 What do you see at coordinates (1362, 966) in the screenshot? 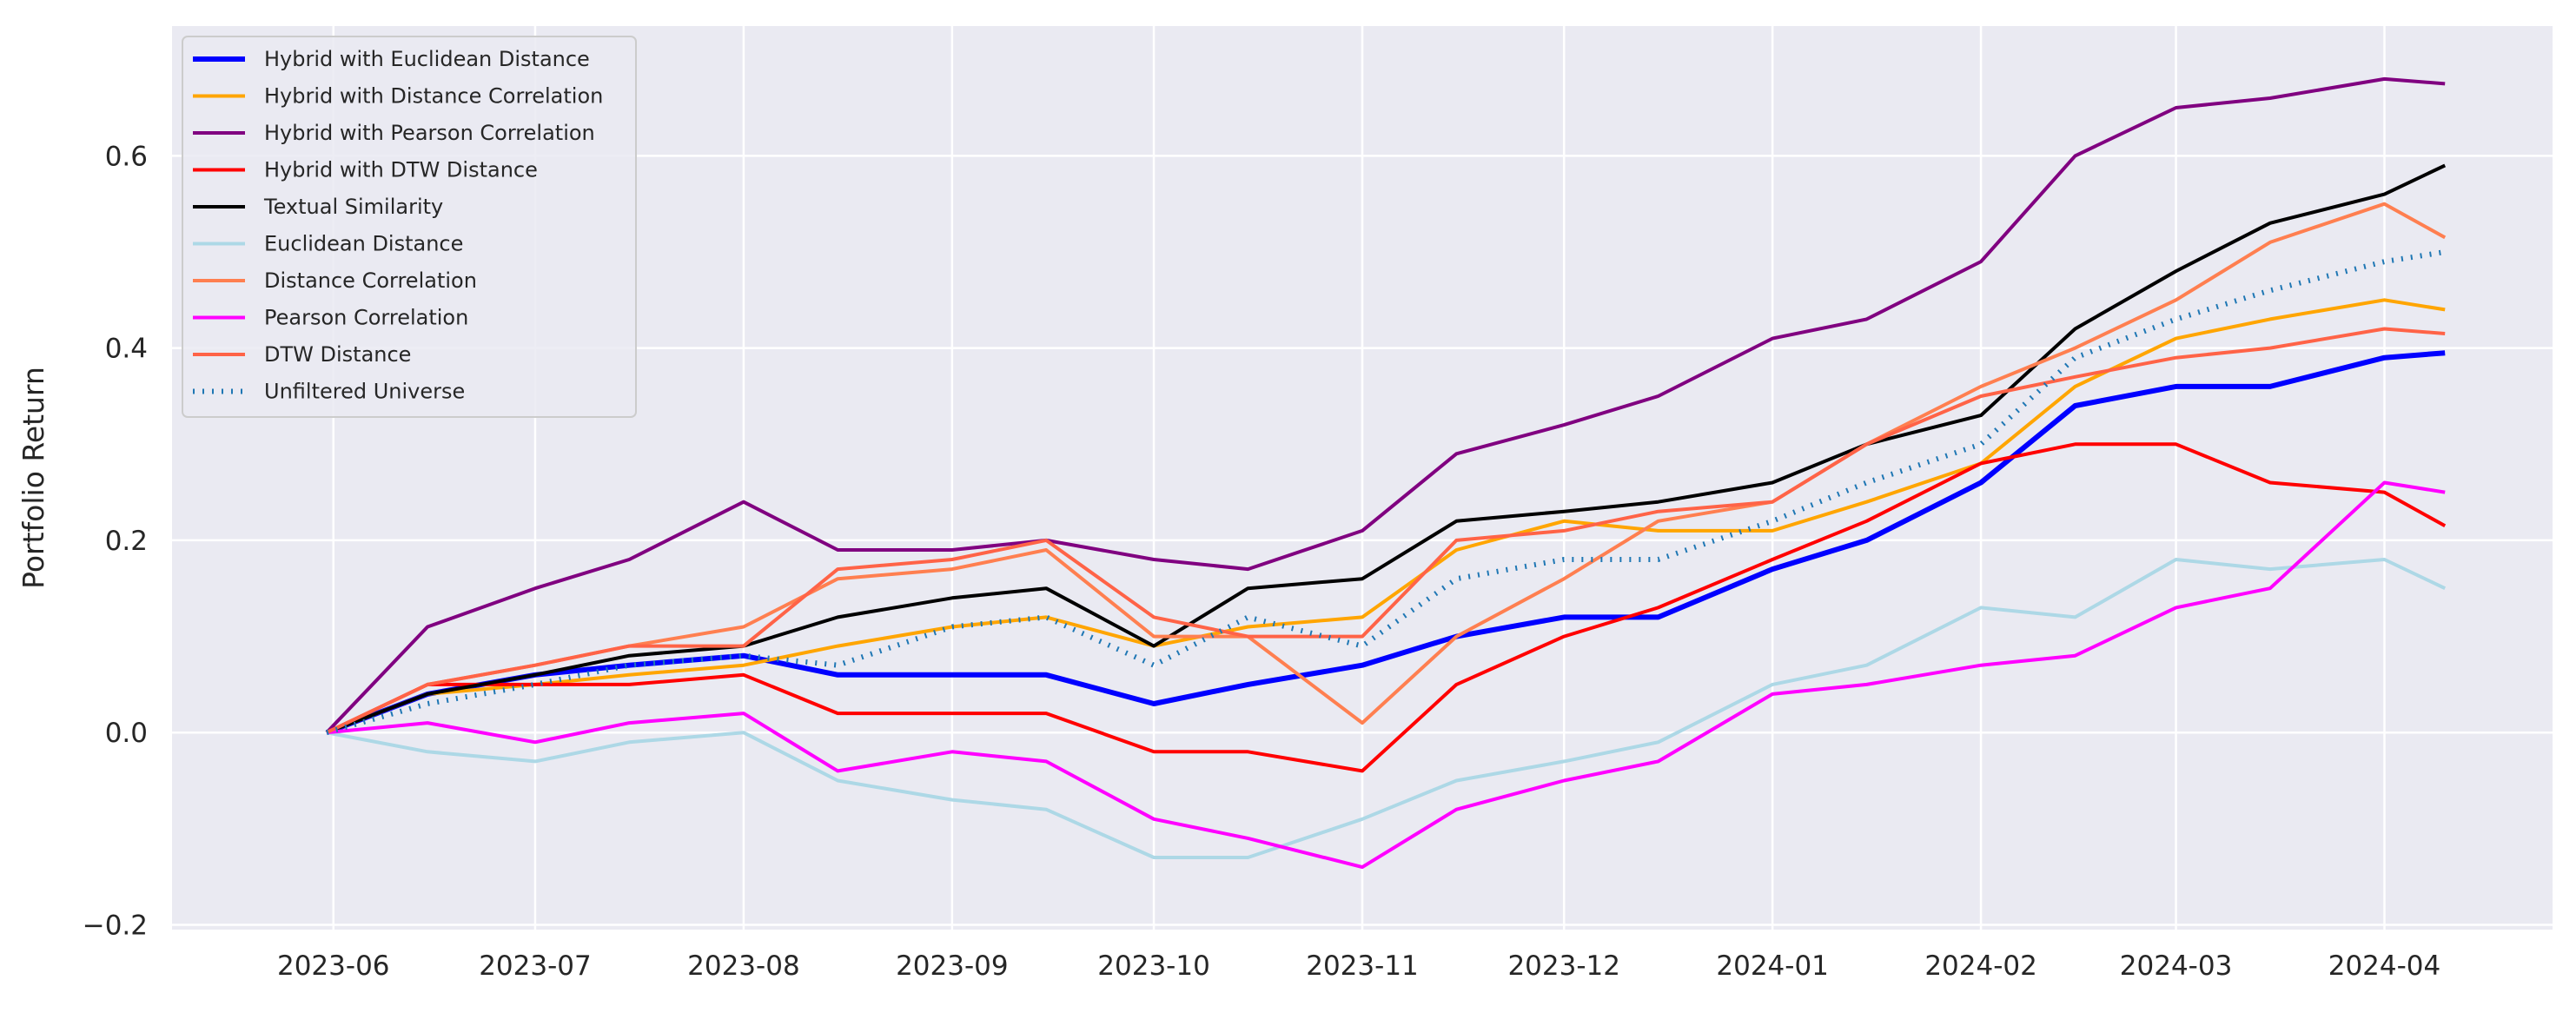
I see `x-tick-label: 2023-11` at bounding box center [1362, 966].